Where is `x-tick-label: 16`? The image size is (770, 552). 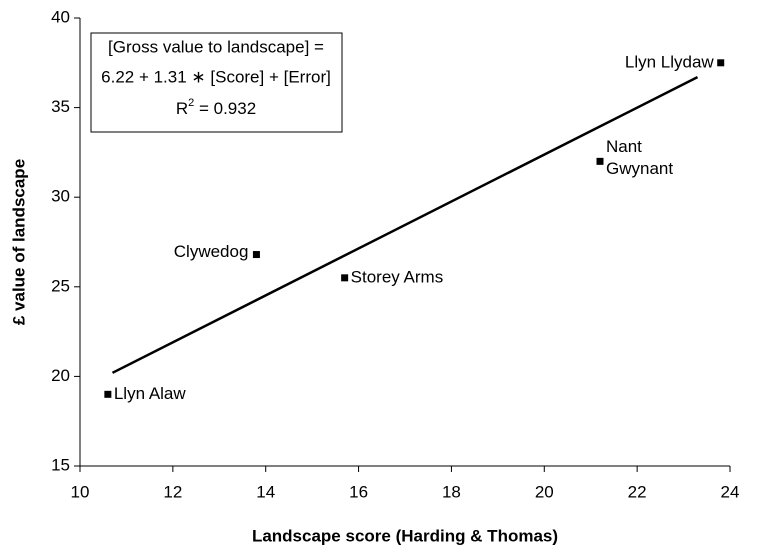
x-tick-label: 16 is located at coordinates (358, 491).